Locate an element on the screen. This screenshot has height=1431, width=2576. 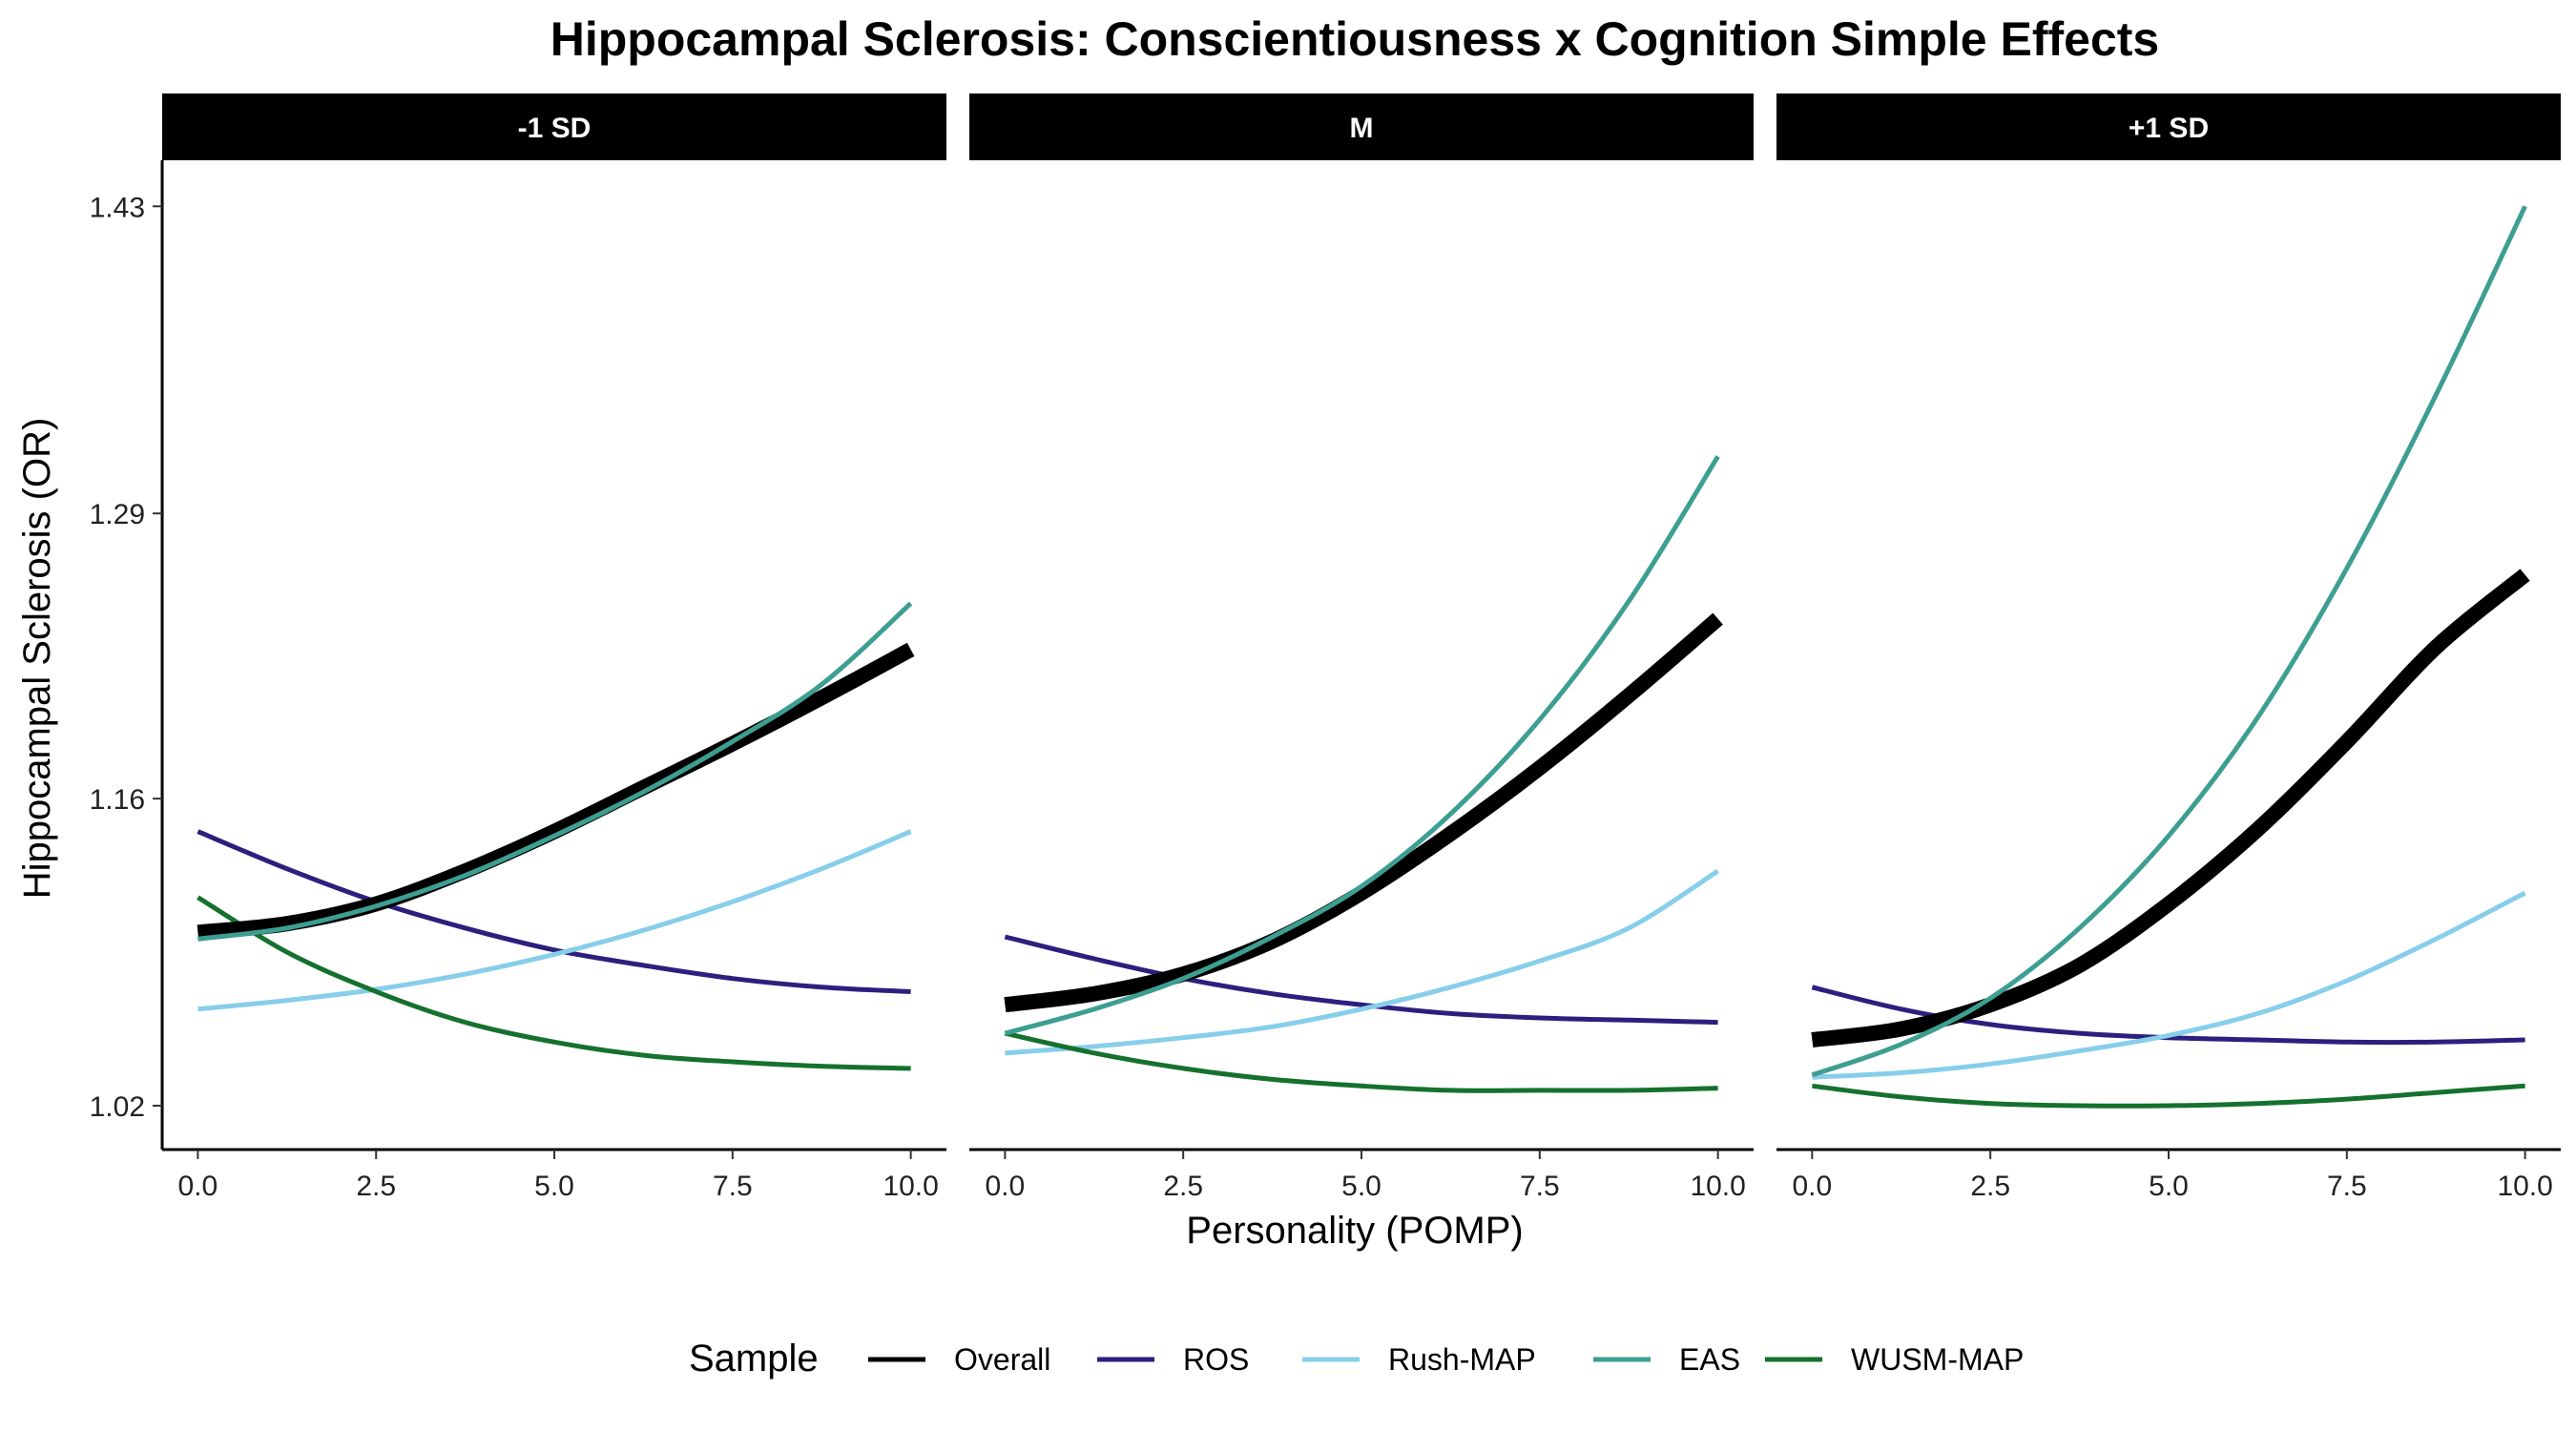
y-tick-label: 1.29 is located at coordinates (117, 514).